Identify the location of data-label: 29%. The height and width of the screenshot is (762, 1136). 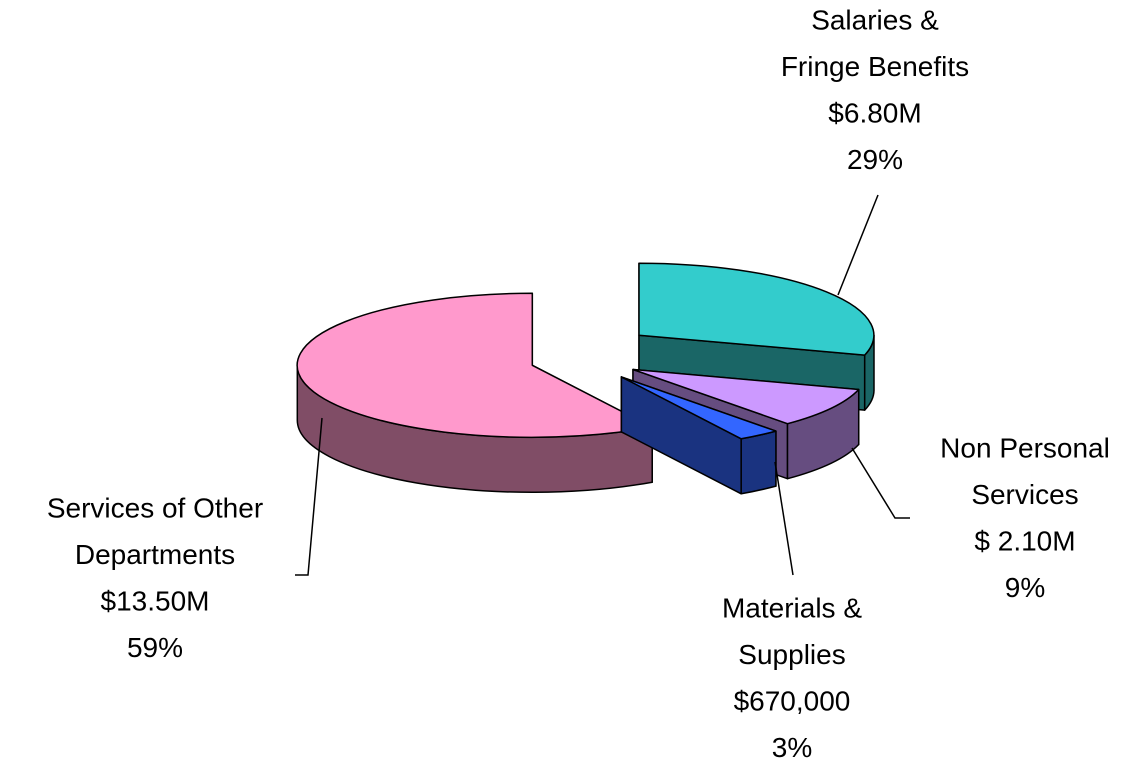
(875, 159).